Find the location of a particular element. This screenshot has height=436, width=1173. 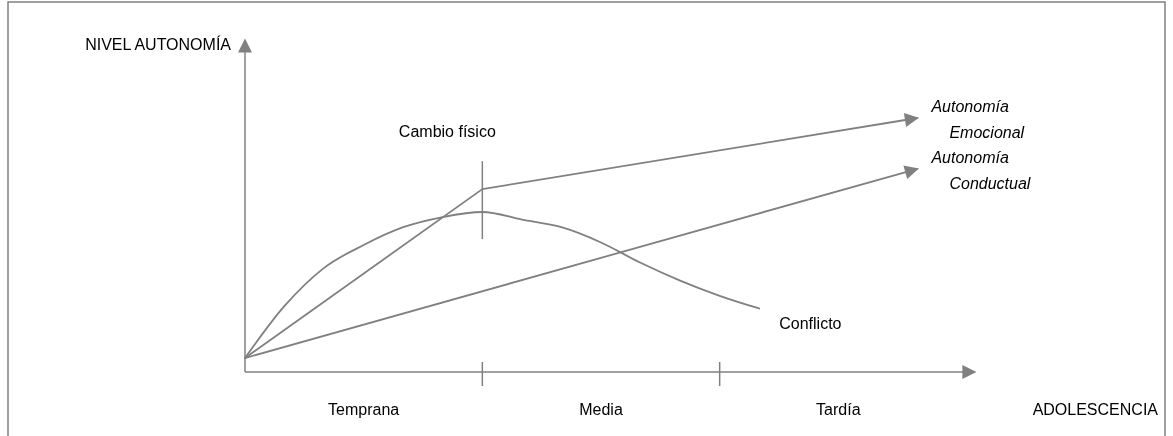

series-label: Conflicto is located at coordinates (810, 323).